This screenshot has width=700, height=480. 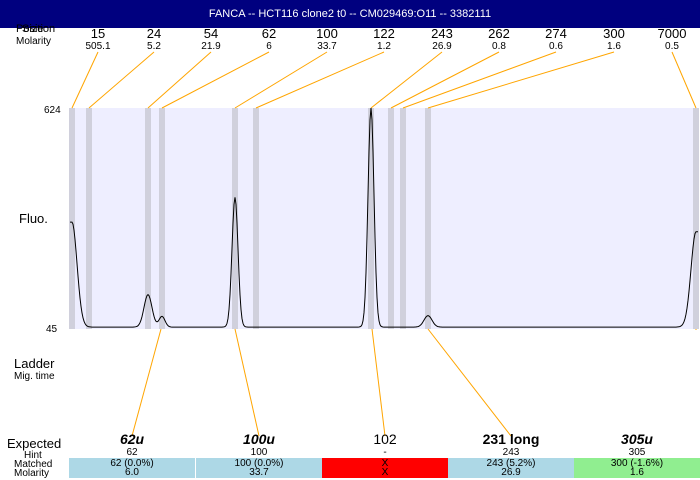 What do you see at coordinates (34, 376) in the screenshot?
I see `mig-time-label: Mig. time` at bounding box center [34, 376].